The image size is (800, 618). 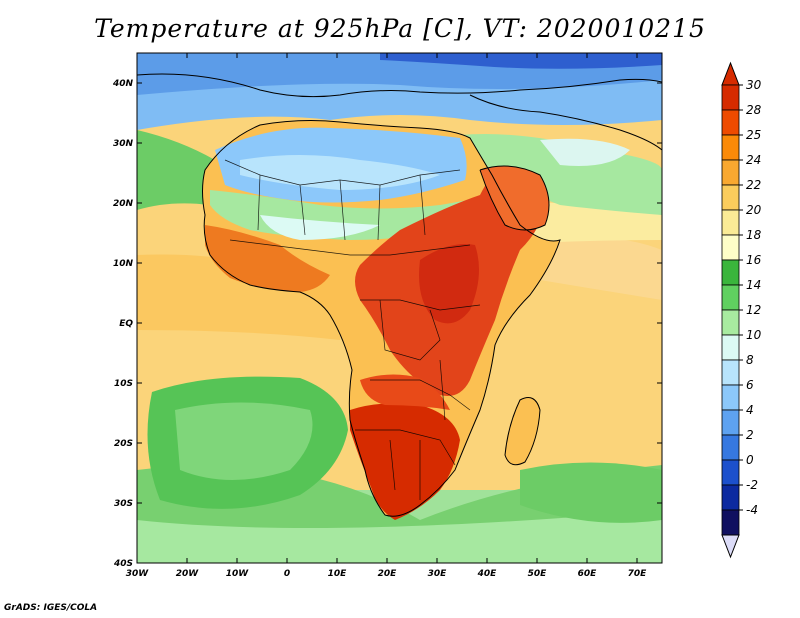 What do you see at coordinates (752, 510) in the screenshot?
I see `colorbar-label: -4` at bounding box center [752, 510].